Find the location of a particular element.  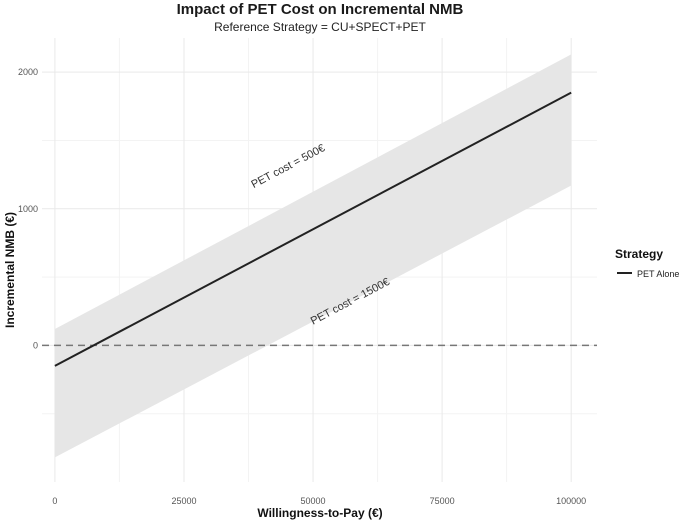

y-axis-ticks: 0 1000 2000 is located at coordinates (28, 208).